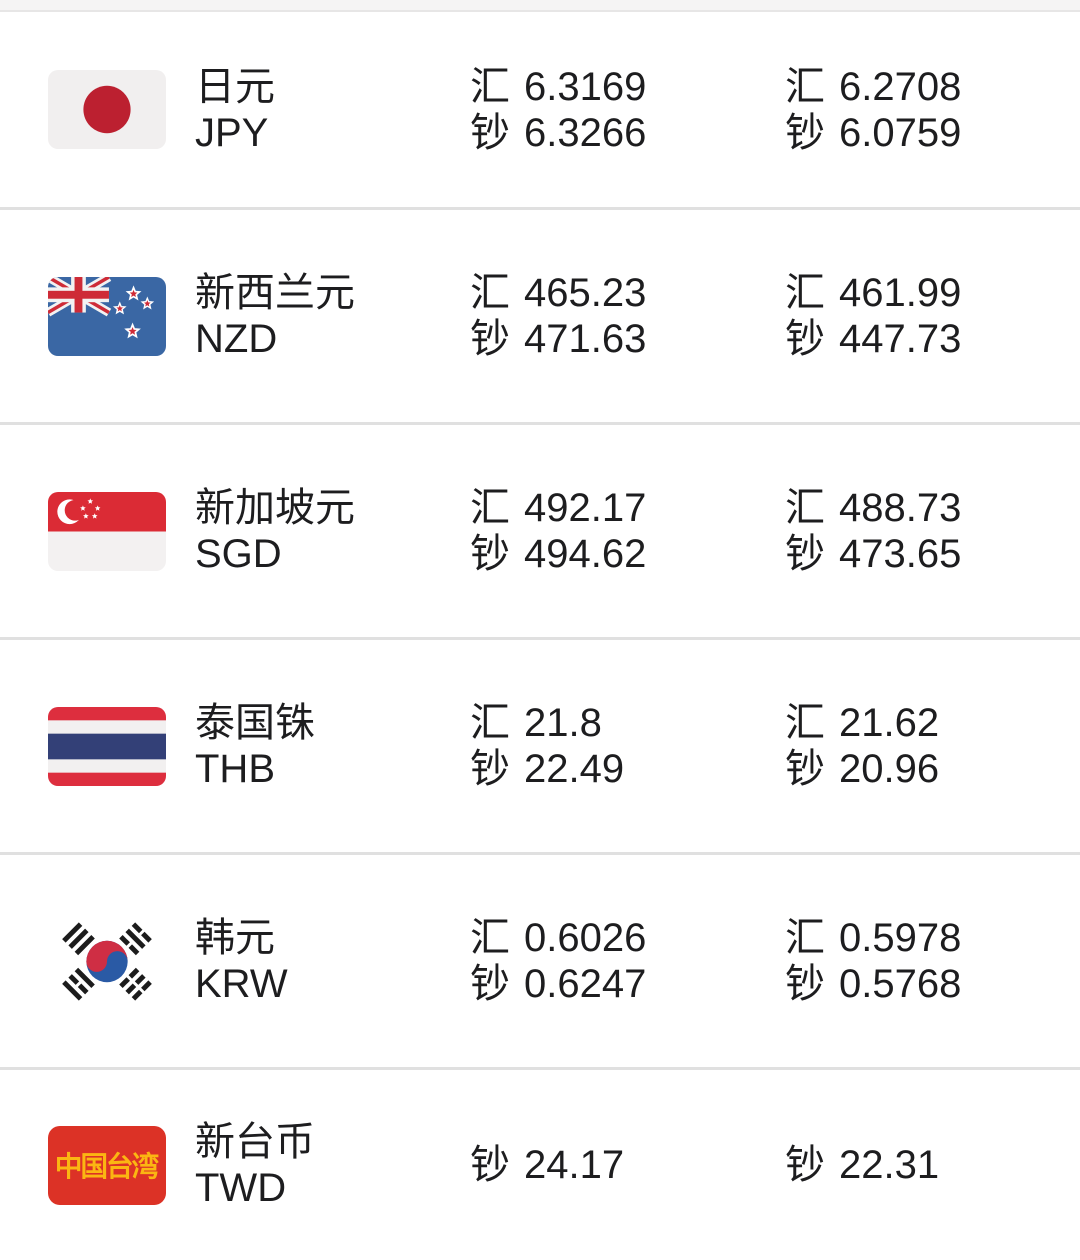  Describe the element at coordinates (900, 554) in the screenshot. I see `rate-value: 473.65` at that location.